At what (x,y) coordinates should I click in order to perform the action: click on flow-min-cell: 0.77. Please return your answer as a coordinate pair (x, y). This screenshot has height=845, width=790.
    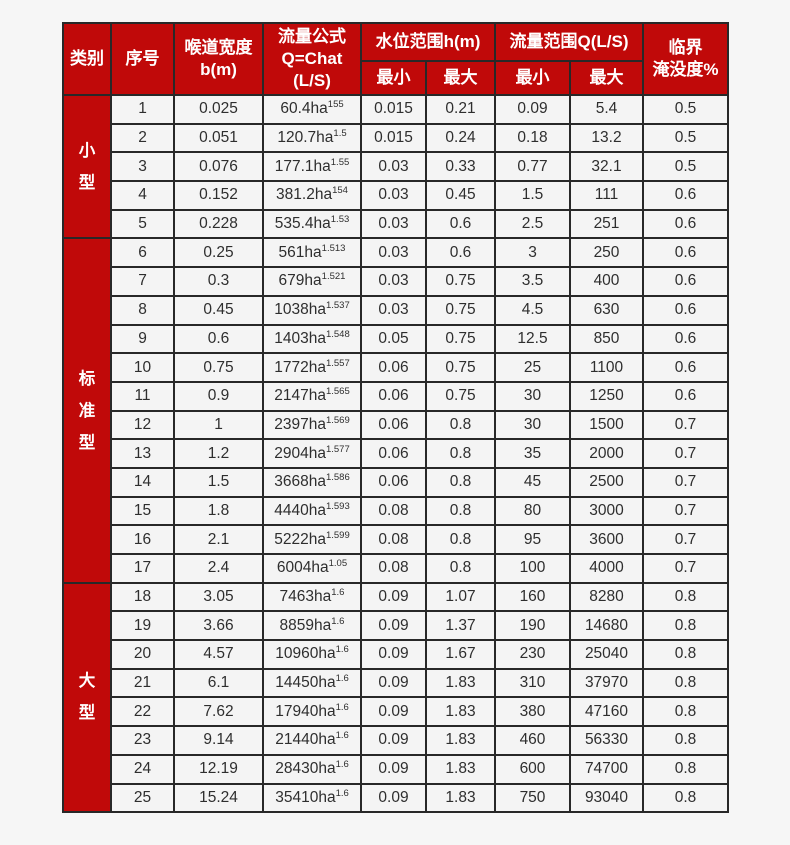
    Looking at the image, I should click on (532, 167).